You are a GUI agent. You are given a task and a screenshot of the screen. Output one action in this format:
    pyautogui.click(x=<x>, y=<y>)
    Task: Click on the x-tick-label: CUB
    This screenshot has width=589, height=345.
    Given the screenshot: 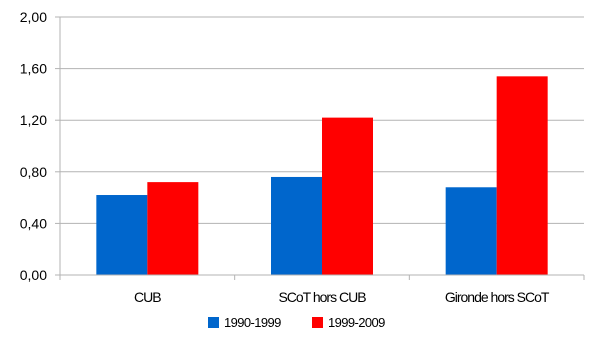 What is the action you would take?
    pyautogui.click(x=147, y=297)
    